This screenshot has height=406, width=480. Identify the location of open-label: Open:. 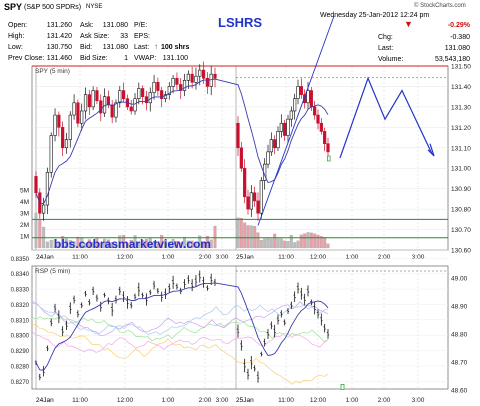
(18, 25).